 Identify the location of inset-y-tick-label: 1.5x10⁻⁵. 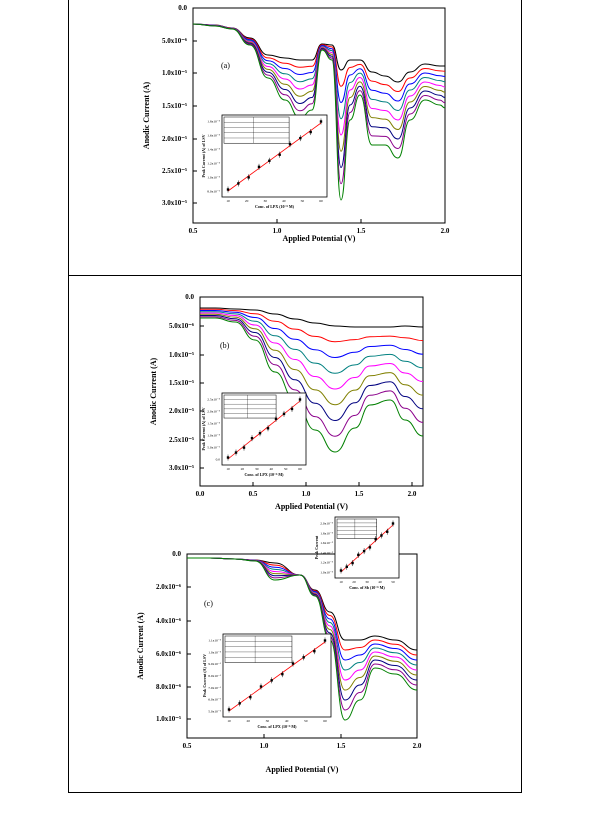
(213, 424).